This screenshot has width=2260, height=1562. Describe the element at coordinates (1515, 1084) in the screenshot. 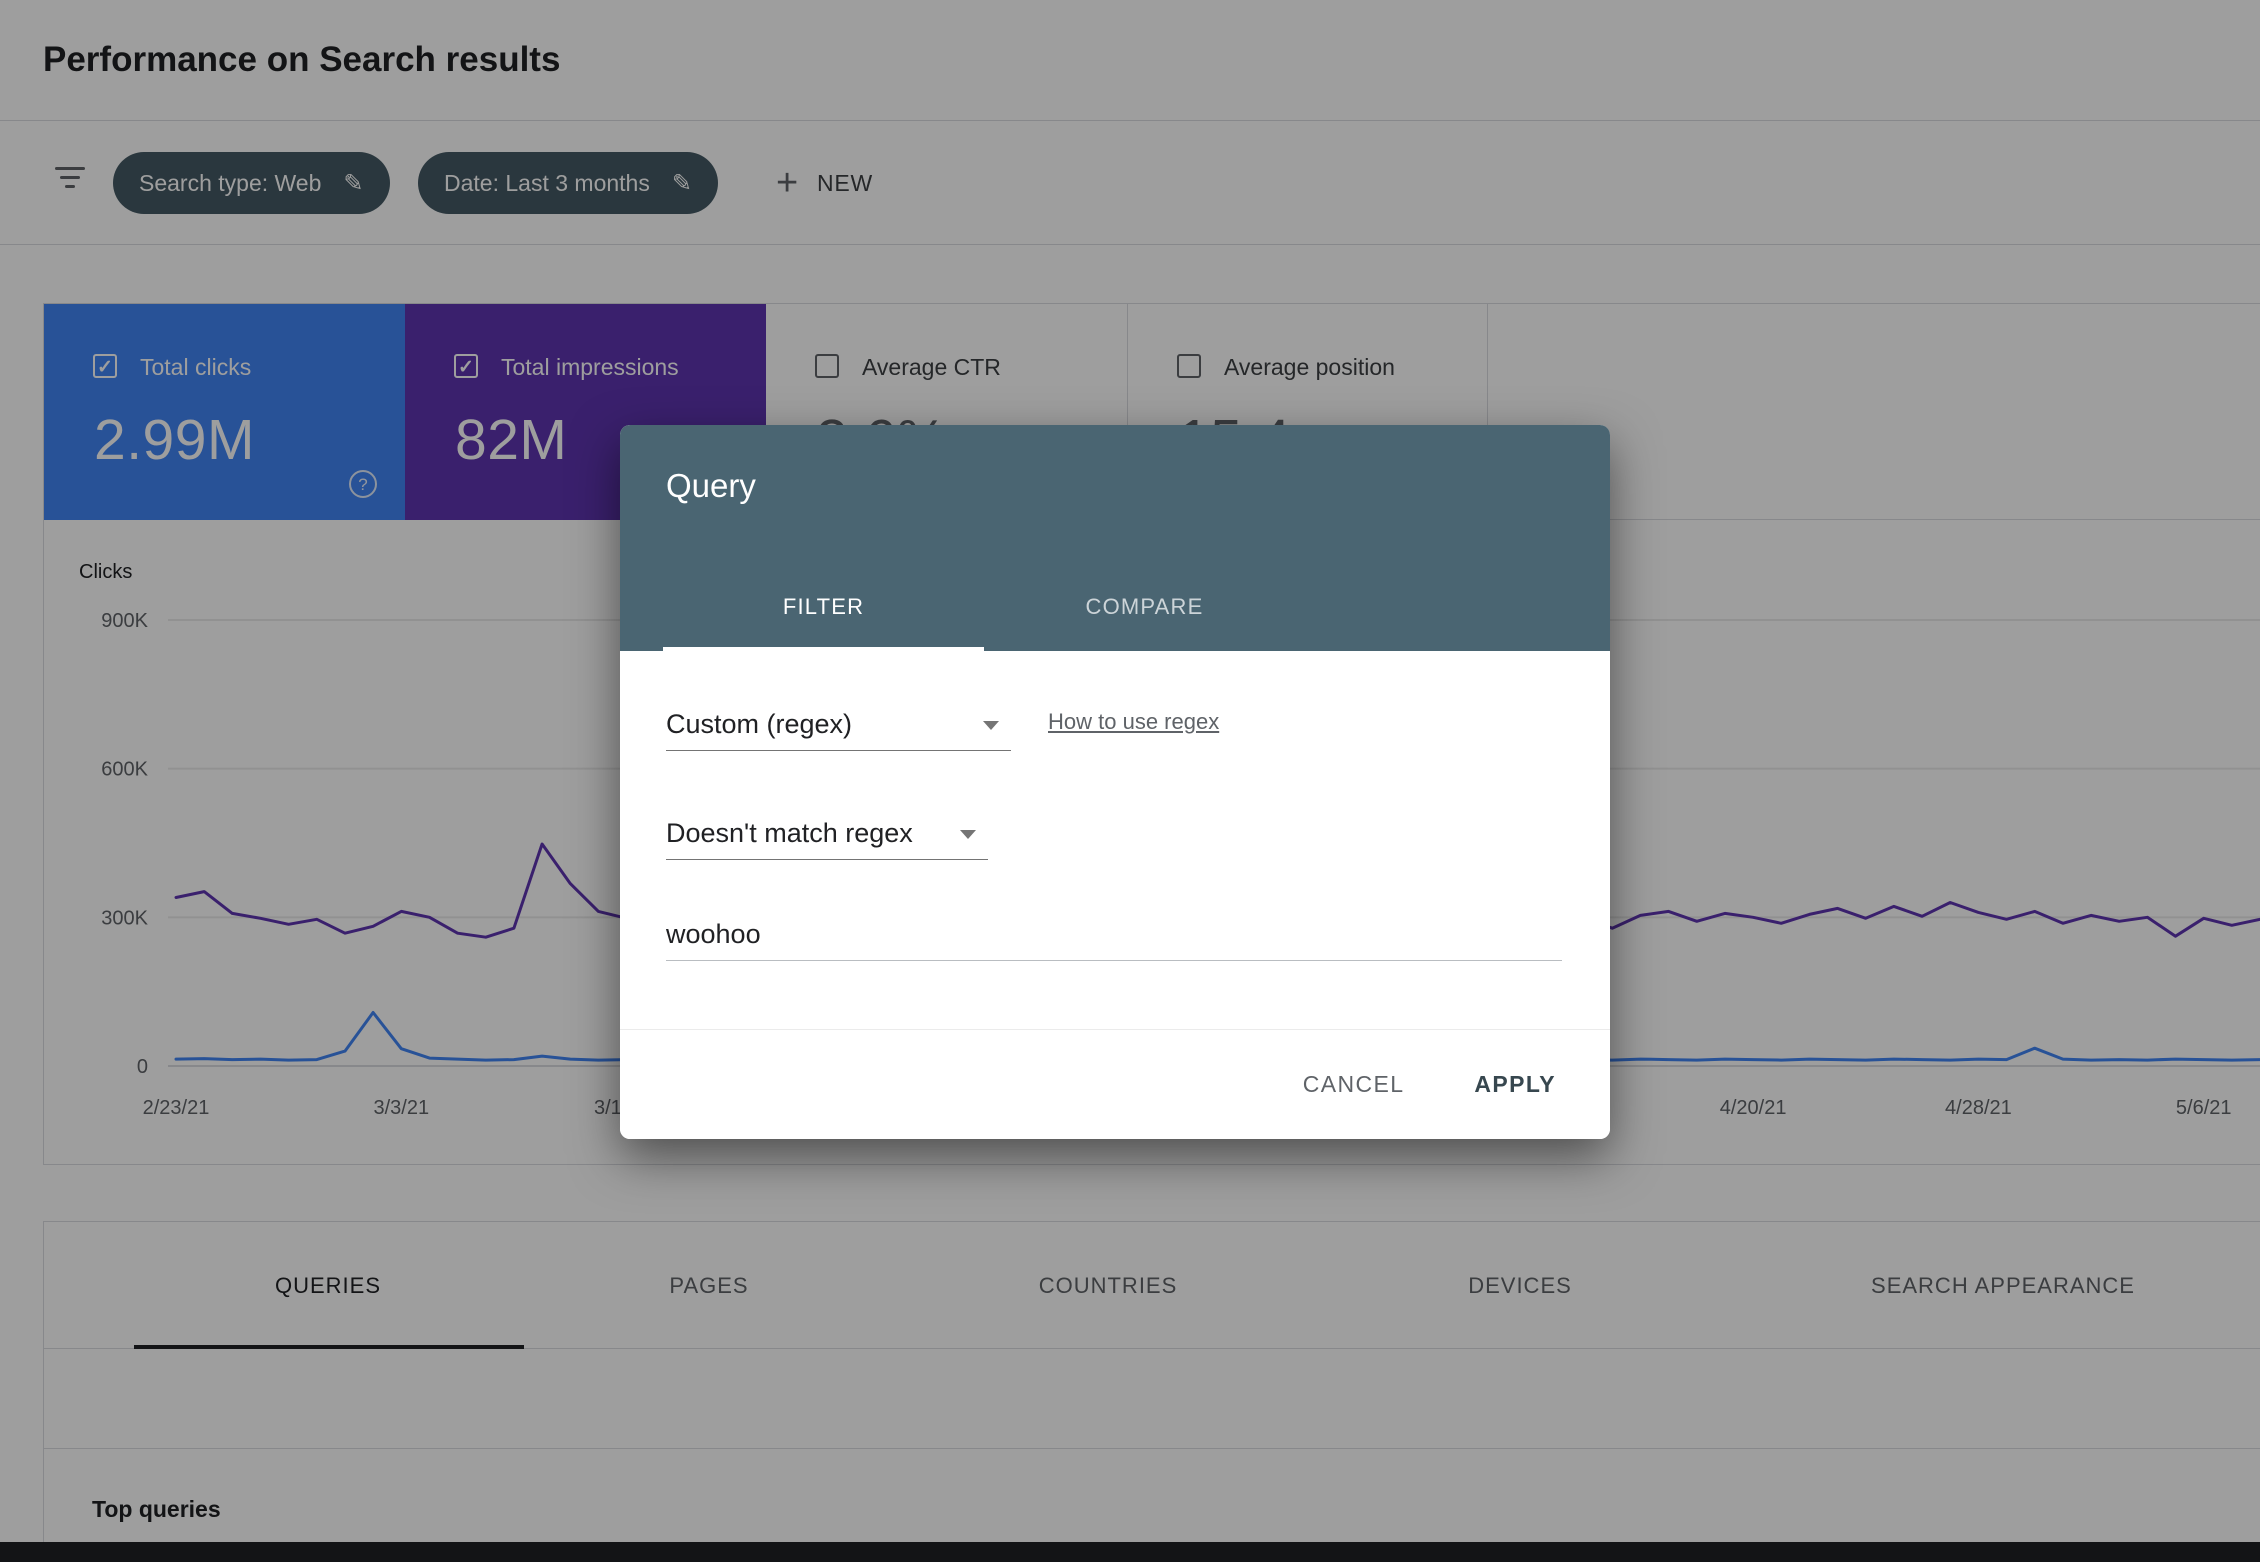

I see `apply-button: APPLY` at that location.